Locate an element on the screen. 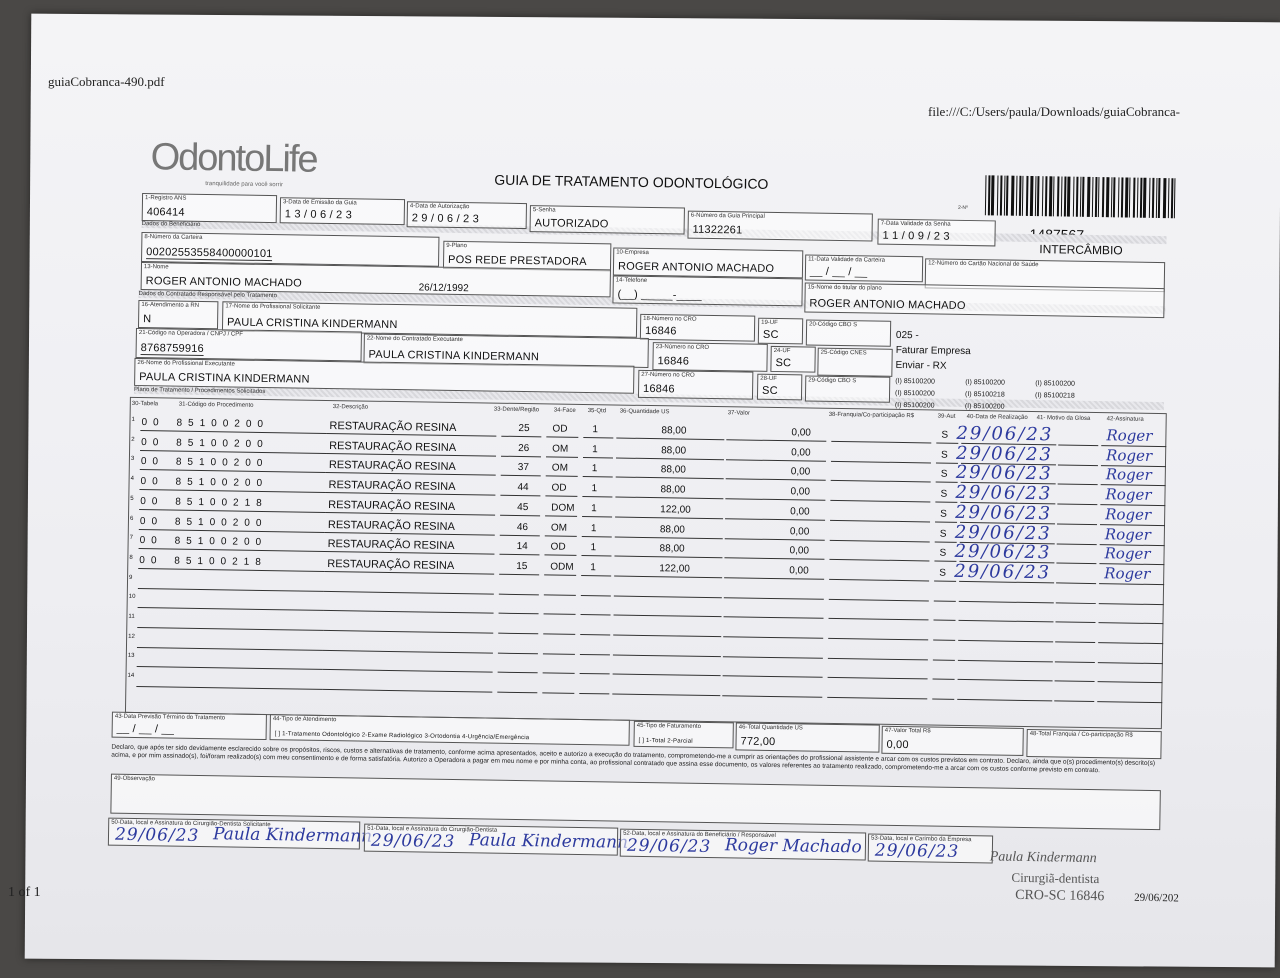 This screenshot has width=1280, height=978. procedure-code-note: (I) 85100200 is located at coordinates (915, 393).